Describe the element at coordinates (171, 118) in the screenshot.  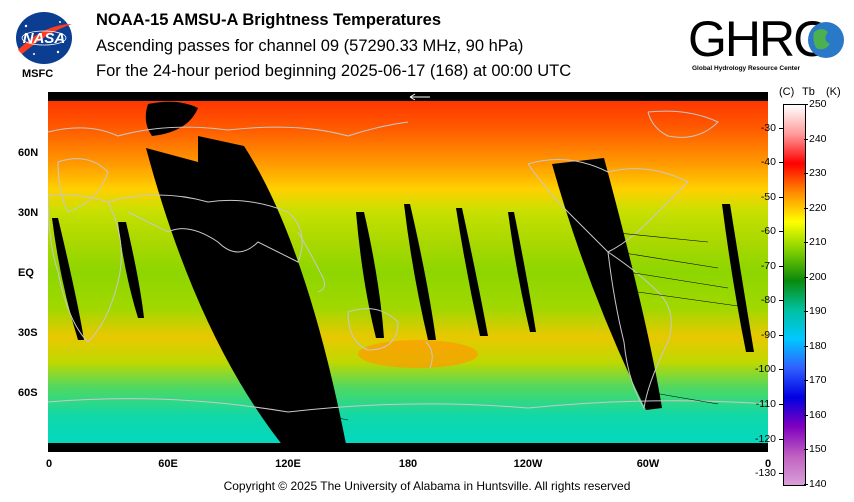
I see `data-gap-polar` at that location.